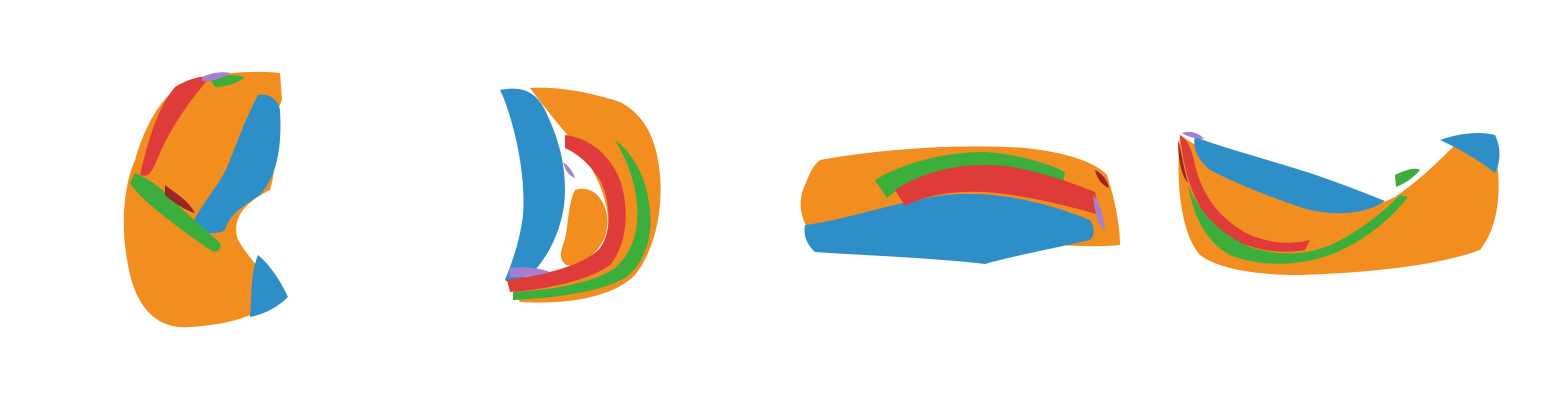 The image size is (1541, 407). I want to click on region-blue-right, so click(1470, 152).